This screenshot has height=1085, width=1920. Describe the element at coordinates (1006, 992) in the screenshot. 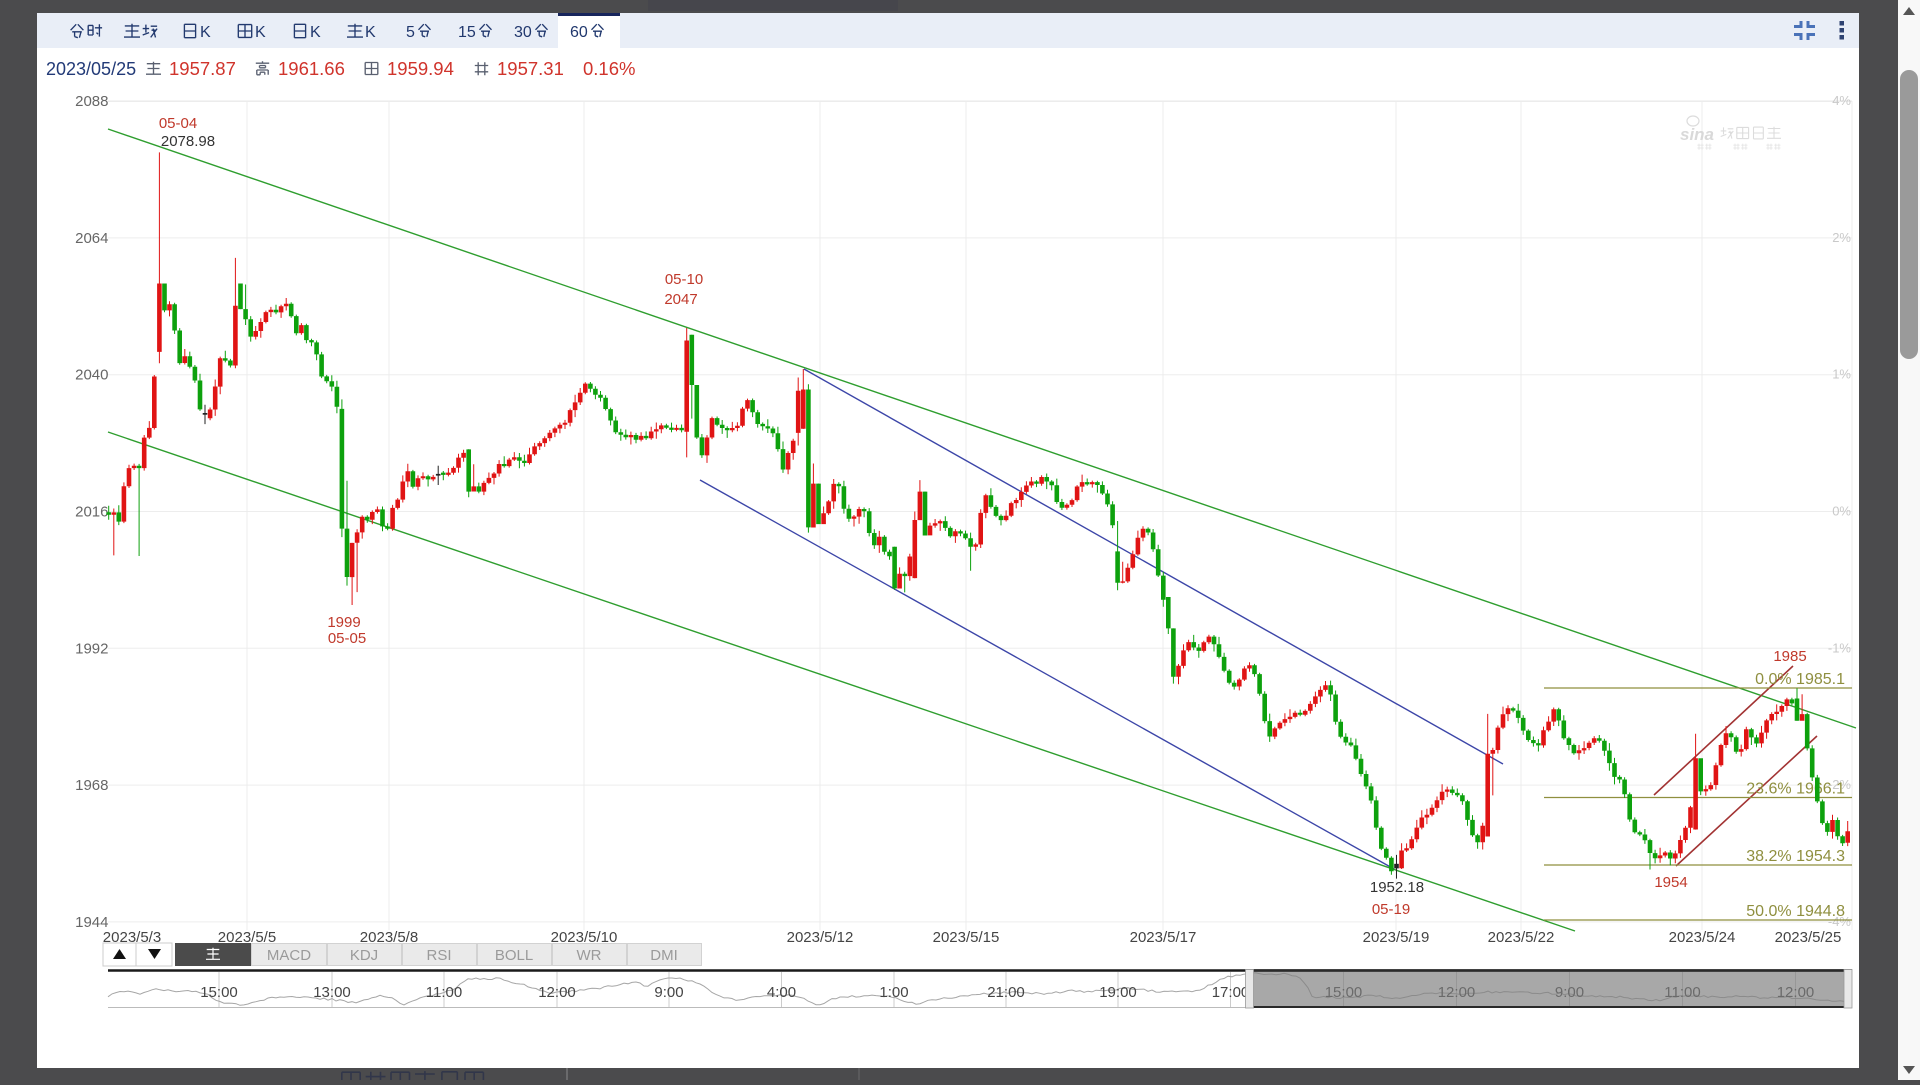

I see `svg-text: 21:00` at that location.